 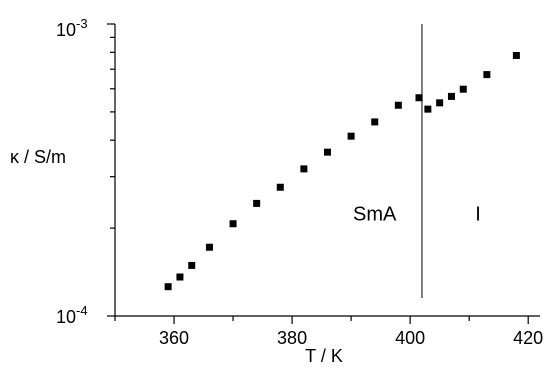 I want to click on y-tick-label-bottom: 10-4, so click(x=72, y=315).